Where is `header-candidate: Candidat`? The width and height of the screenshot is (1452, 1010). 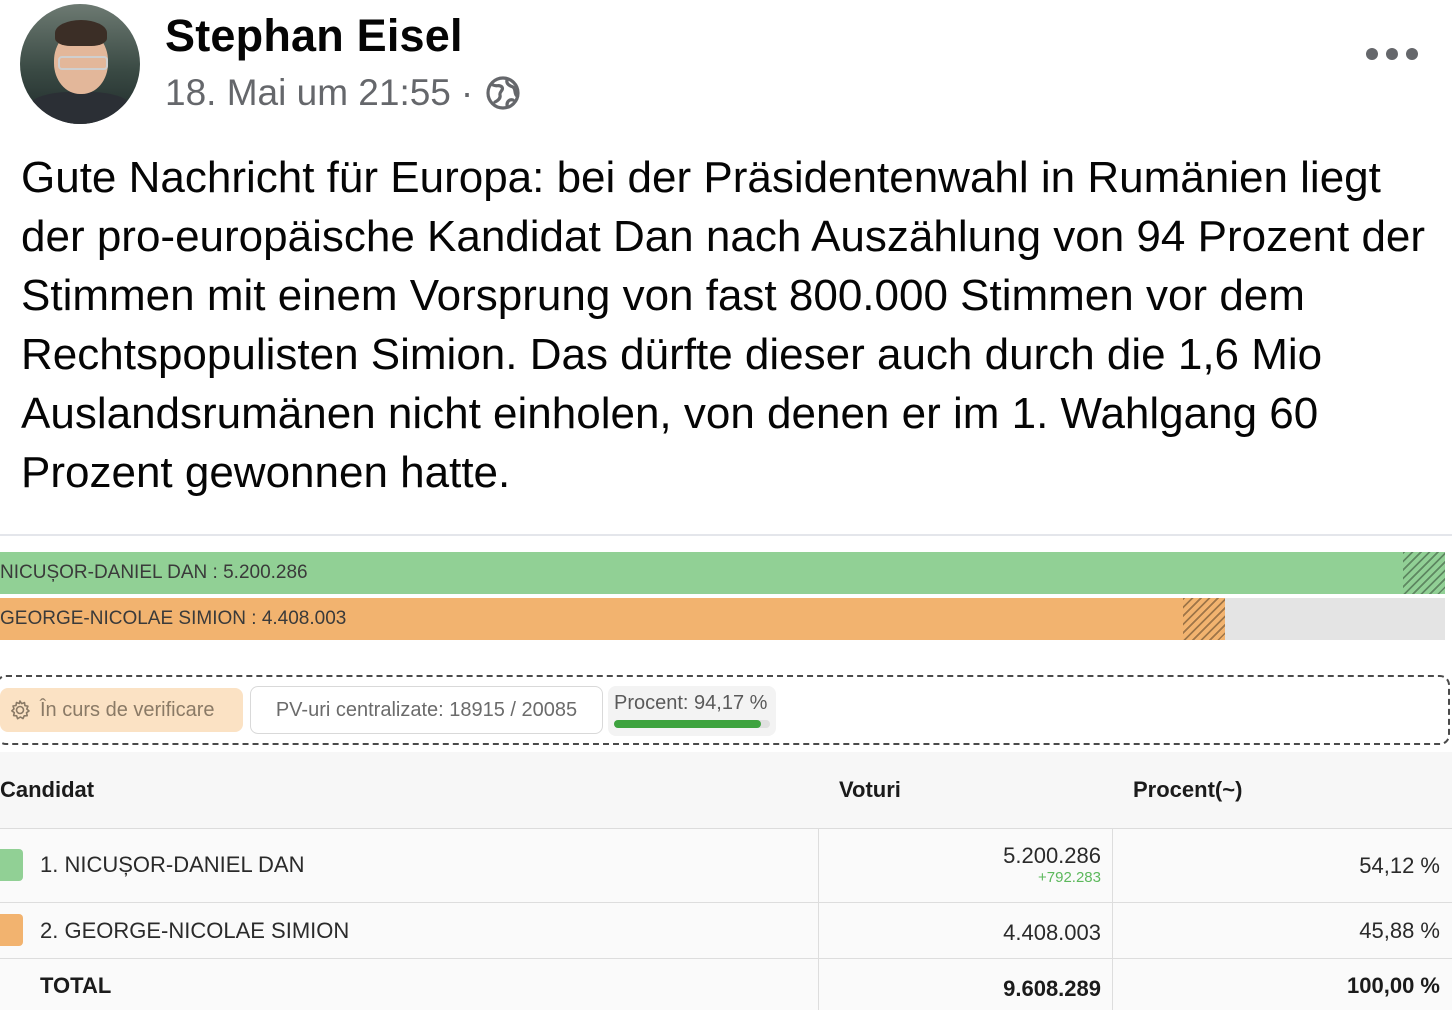 header-candidate: Candidat is located at coordinates (47, 789).